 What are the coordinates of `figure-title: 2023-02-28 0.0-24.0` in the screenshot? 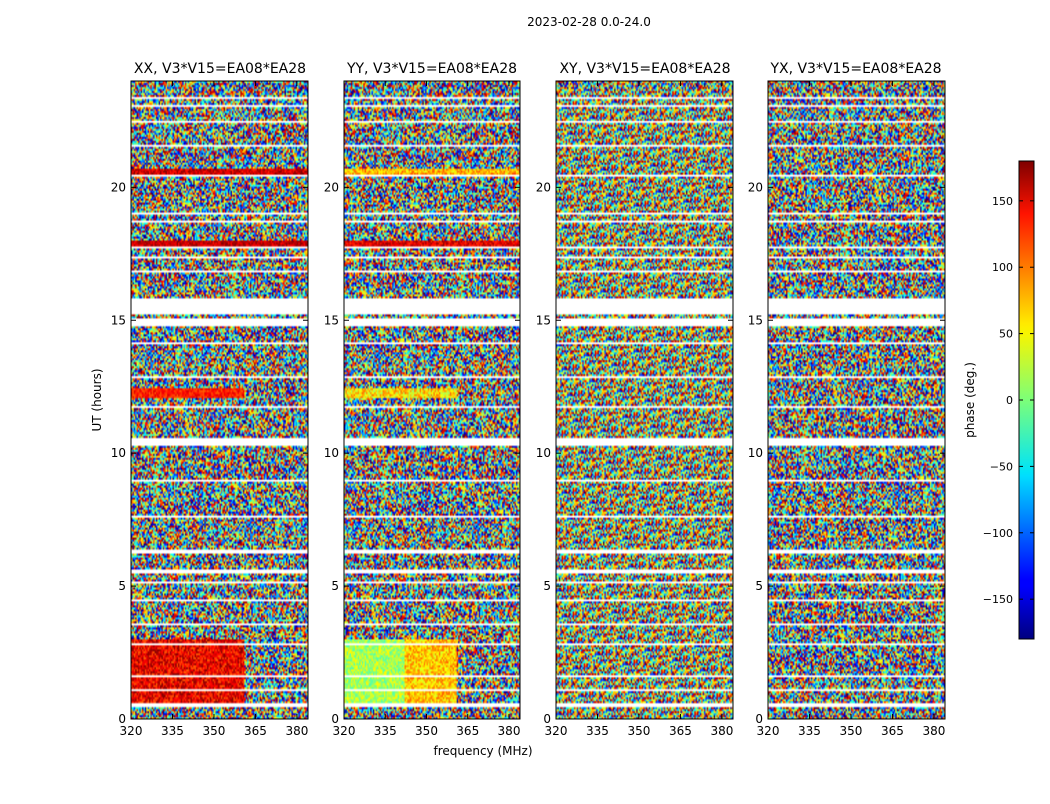 It's located at (589, 22).